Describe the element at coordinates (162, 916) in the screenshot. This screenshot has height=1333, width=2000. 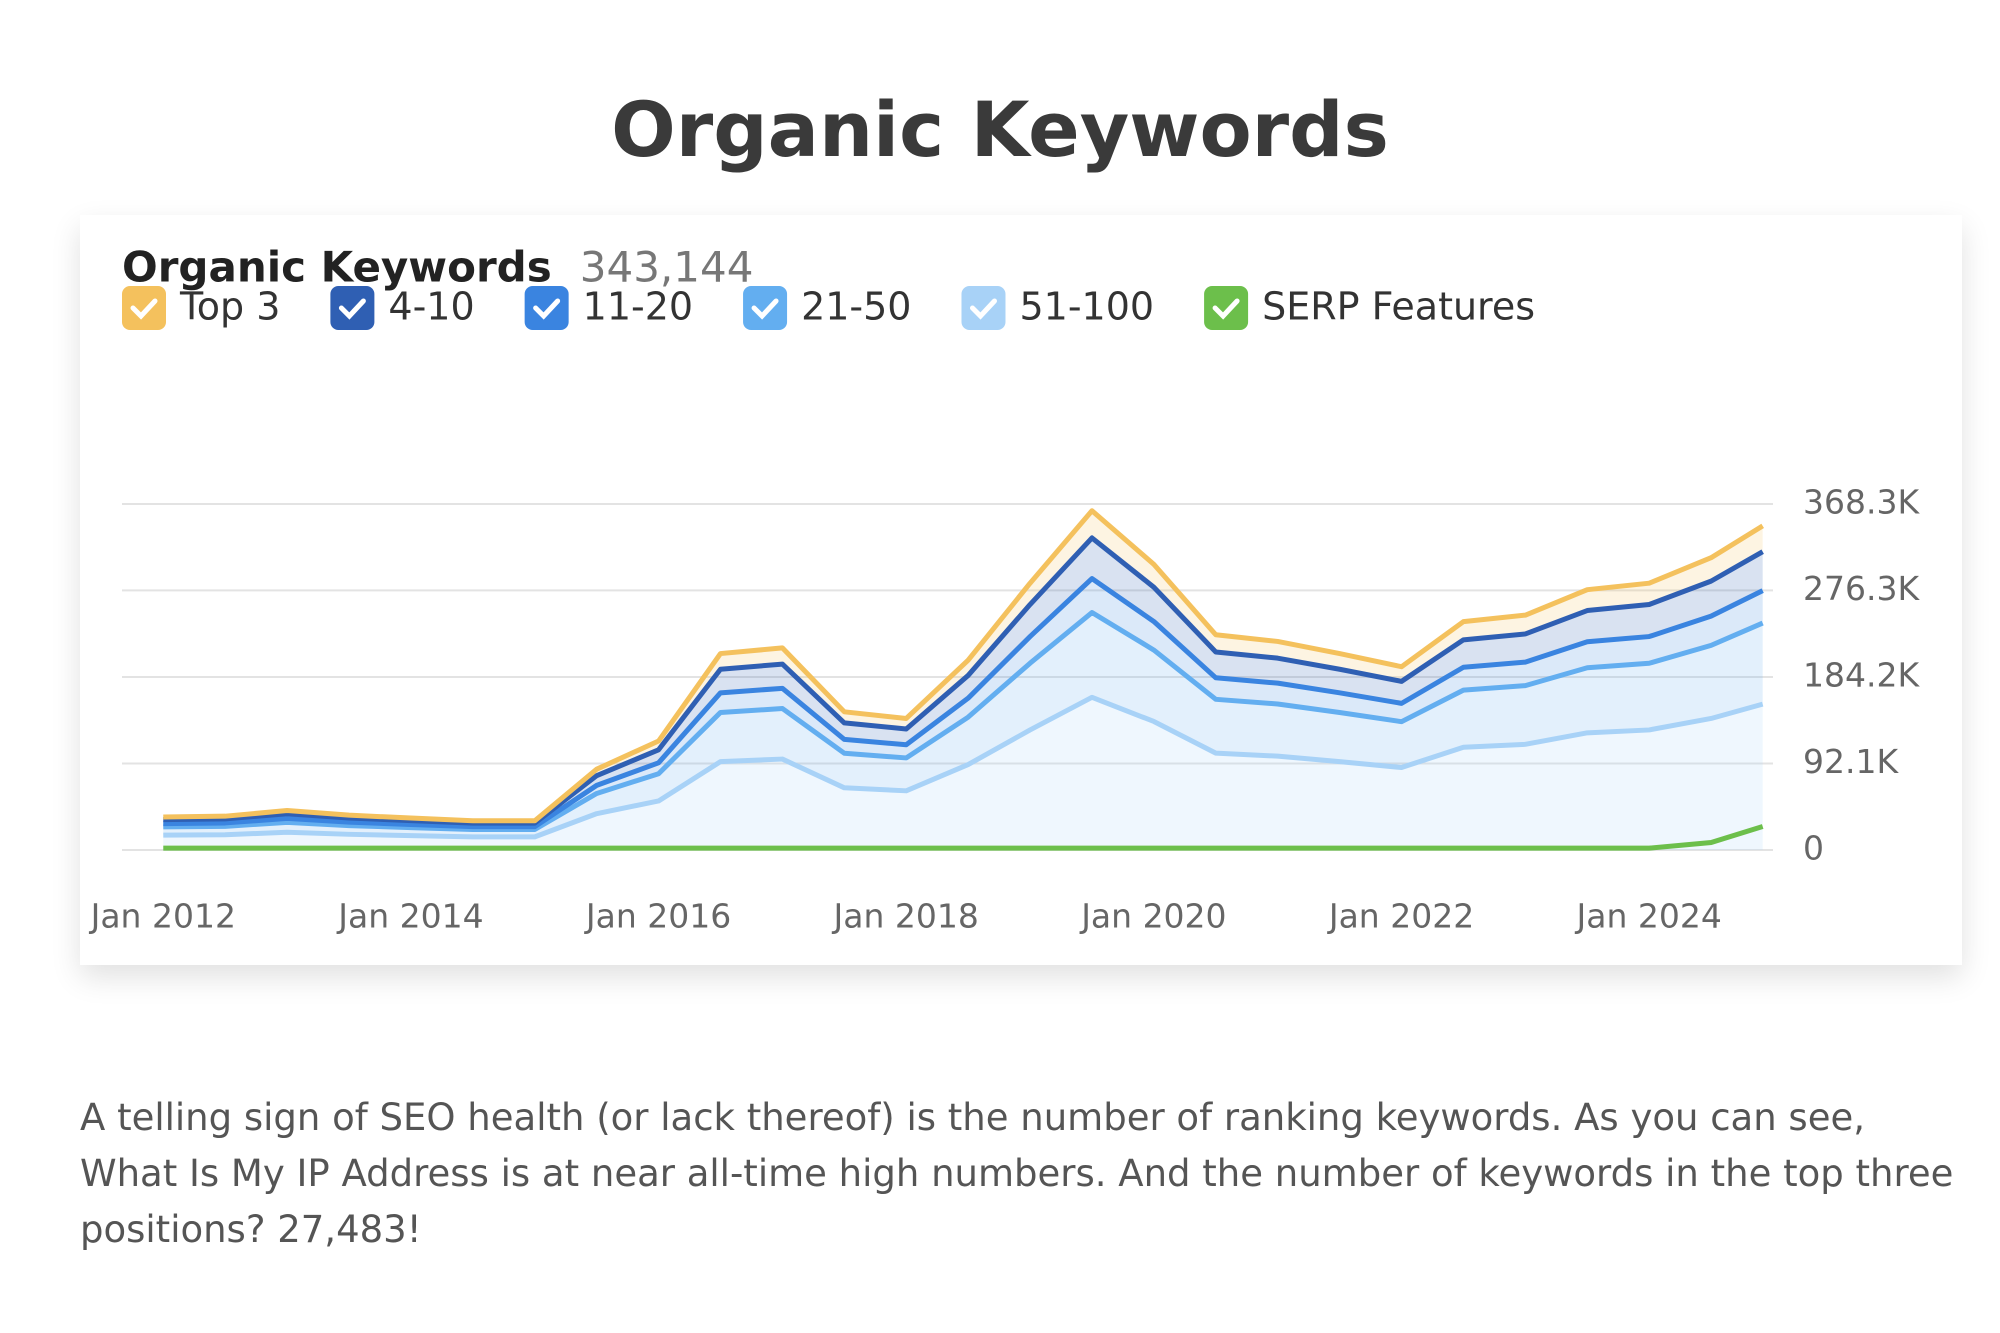
I see `x-tick-label: Jan 2012` at that location.